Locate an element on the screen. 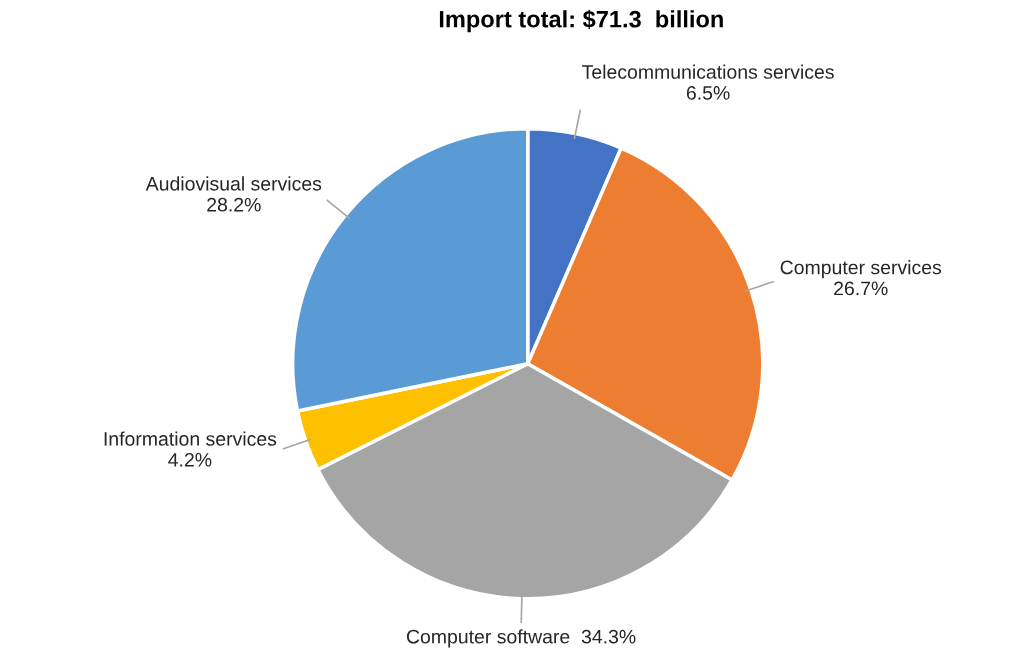 The width and height of the screenshot is (1011, 653). slice-label: Information services is located at coordinates (190, 438).